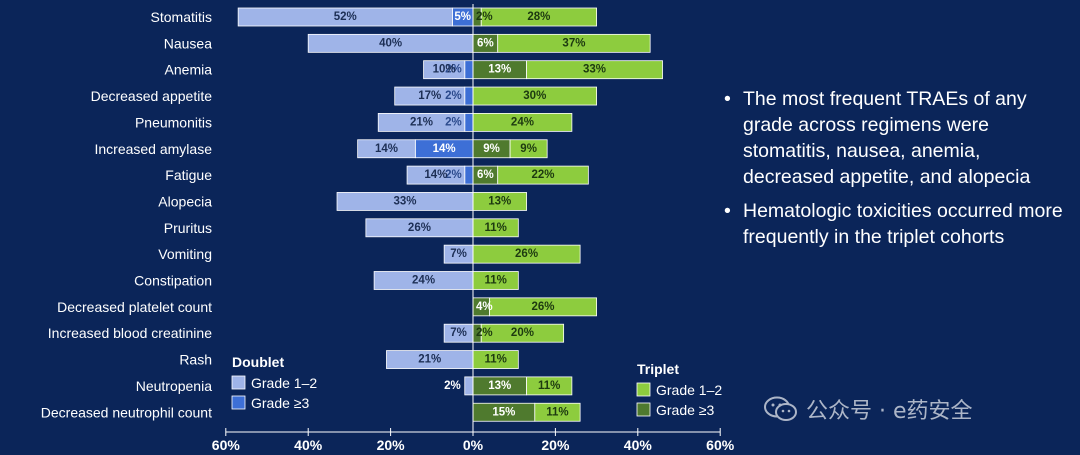  I want to click on label-doublet-grade12: 33%, so click(405, 201).